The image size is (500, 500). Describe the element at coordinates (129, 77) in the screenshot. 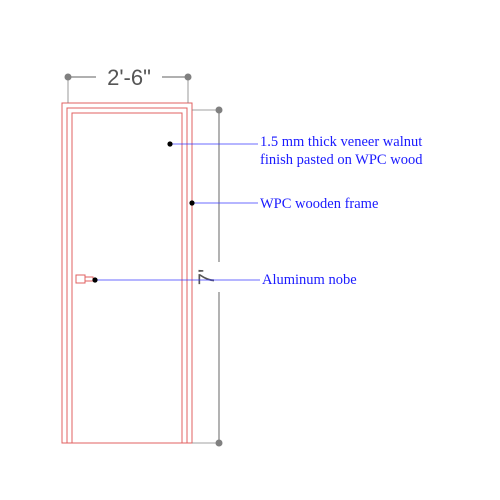

I see `width-dimension-label: 2'-6"` at that location.